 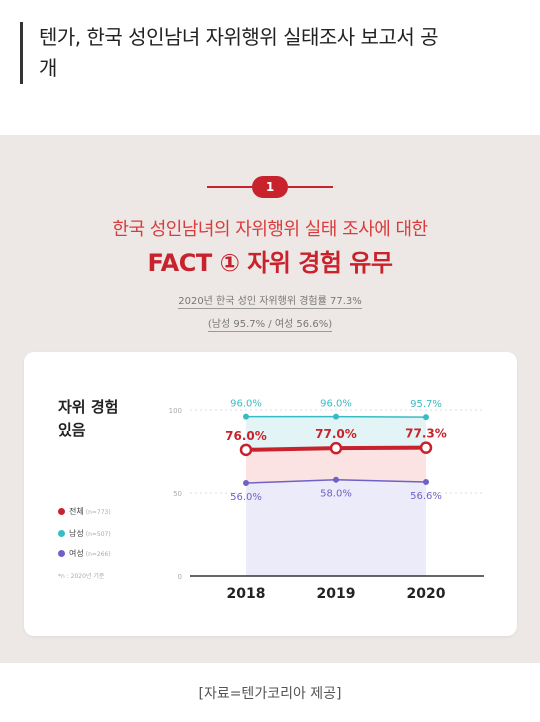 I want to click on summary-note-1: 2020년 한국 성인 자위행위 경험률 77.3%, so click(x=270, y=300).